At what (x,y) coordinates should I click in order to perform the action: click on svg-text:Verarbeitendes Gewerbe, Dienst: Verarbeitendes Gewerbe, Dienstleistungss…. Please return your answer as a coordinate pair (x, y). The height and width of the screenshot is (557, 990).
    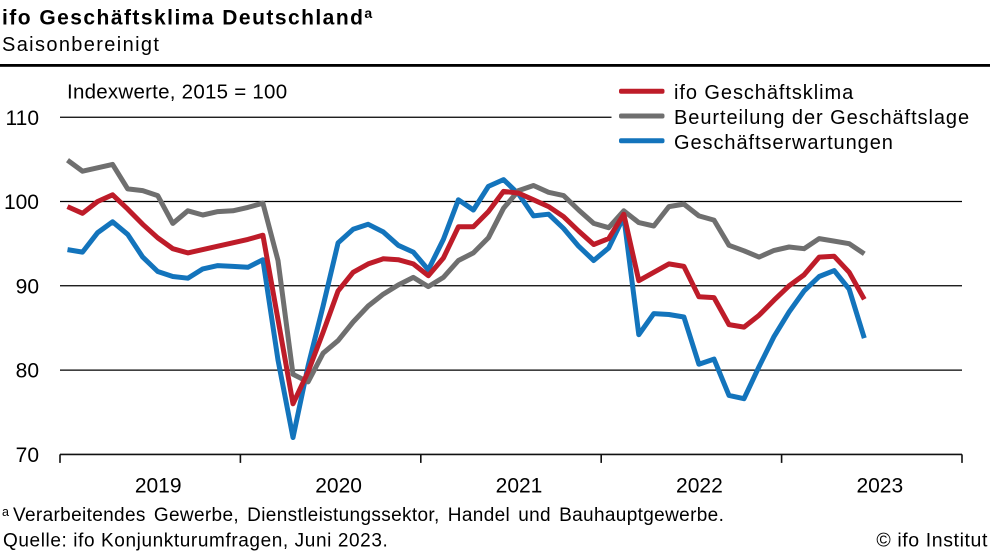
    Looking at the image, I should click on (368, 515).